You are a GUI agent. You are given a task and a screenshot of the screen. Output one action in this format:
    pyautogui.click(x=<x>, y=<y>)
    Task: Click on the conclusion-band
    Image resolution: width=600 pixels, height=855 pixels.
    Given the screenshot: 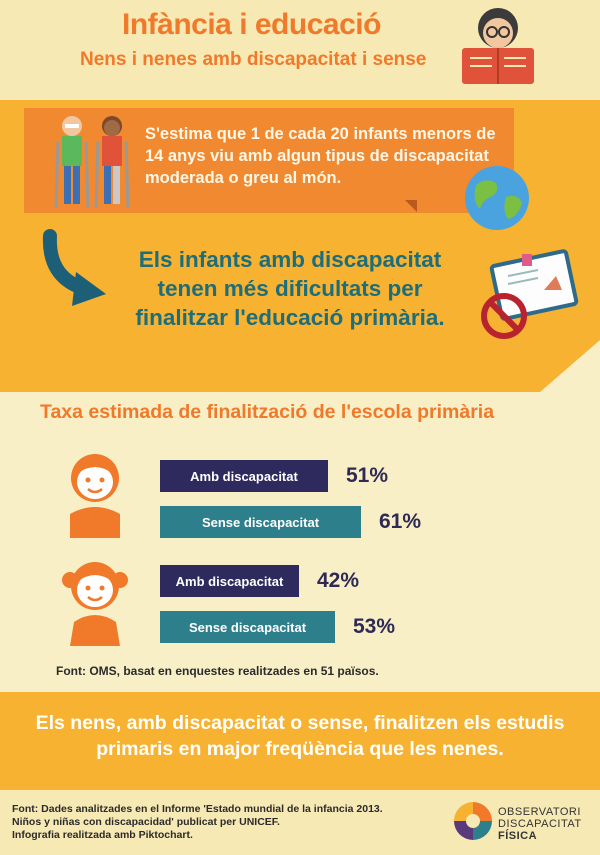 What is the action you would take?
    pyautogui.click(x=300, y=741)
    